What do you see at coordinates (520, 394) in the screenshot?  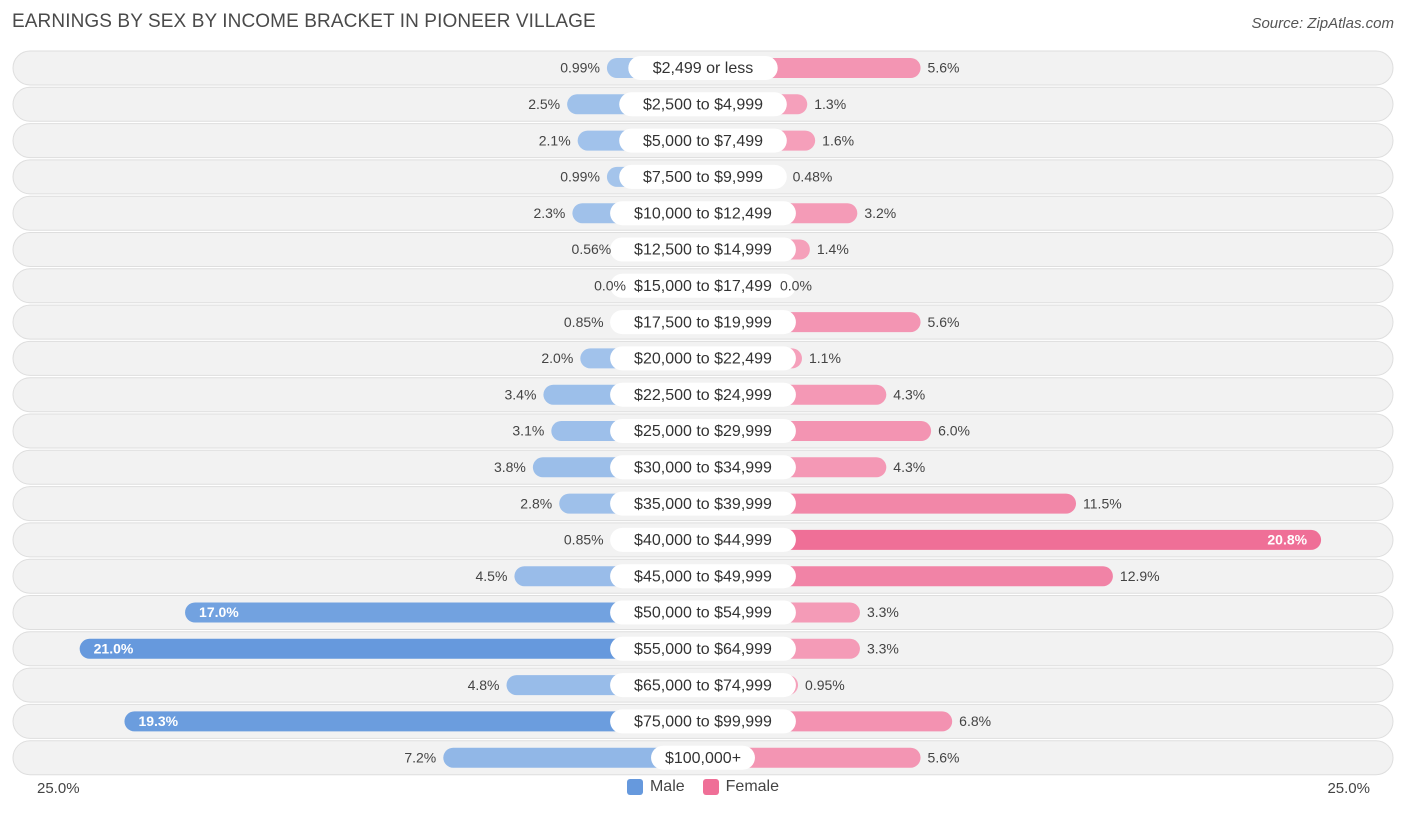 I see `value-label-male: 3.4%` at bounding box center [520, 394].